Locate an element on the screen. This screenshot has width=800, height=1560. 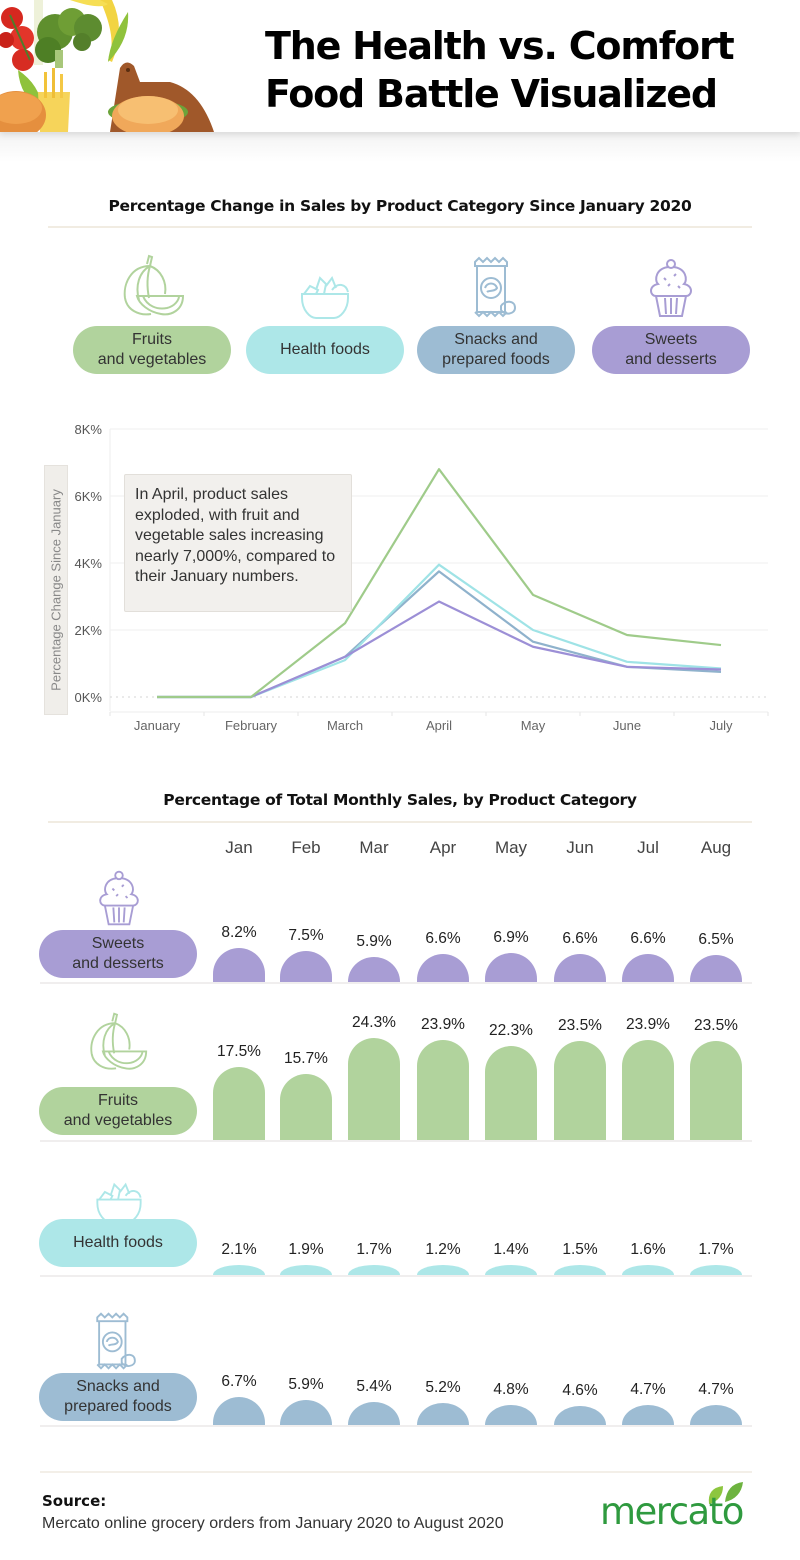
bar-value-label: 1.6% is located at coordinates (648, 1249).